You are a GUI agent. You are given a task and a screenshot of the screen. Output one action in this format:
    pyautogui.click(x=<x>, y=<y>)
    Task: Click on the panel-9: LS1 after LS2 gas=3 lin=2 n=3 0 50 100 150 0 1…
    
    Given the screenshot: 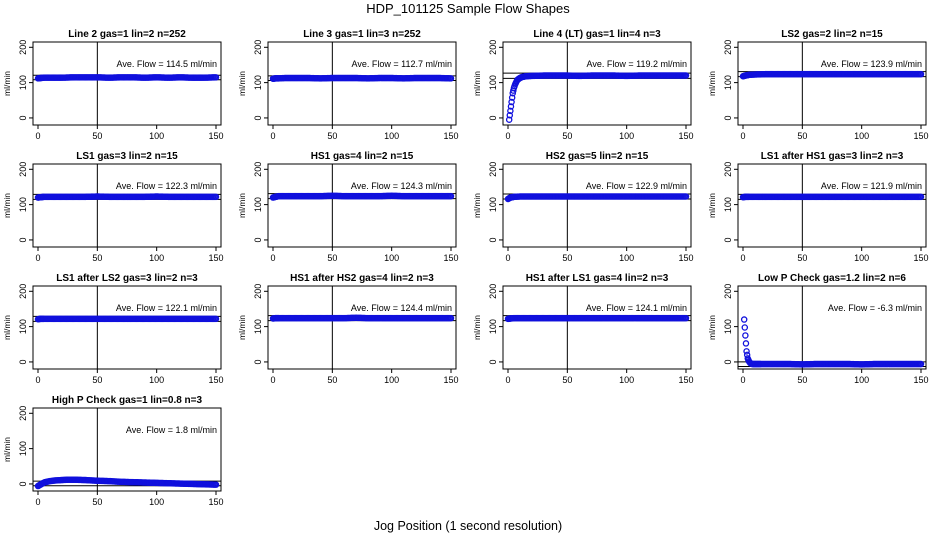 What is the action you would take?
    pyautogui.click(x=113, y=329)
    